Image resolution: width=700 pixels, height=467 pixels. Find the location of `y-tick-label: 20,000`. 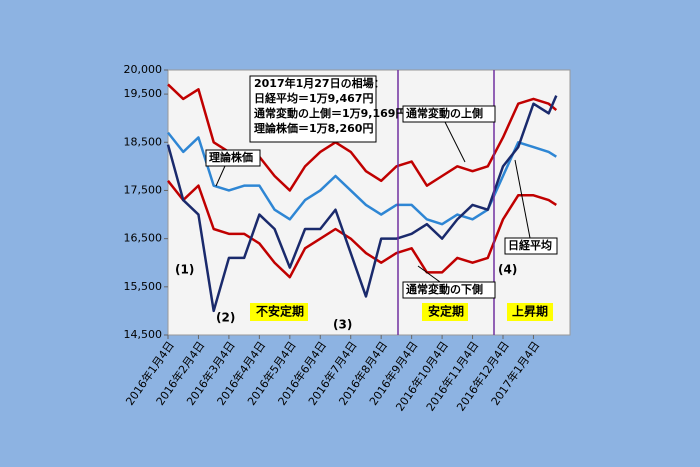

y-tick-label: 20,000 is located at coordinates (143, 69).